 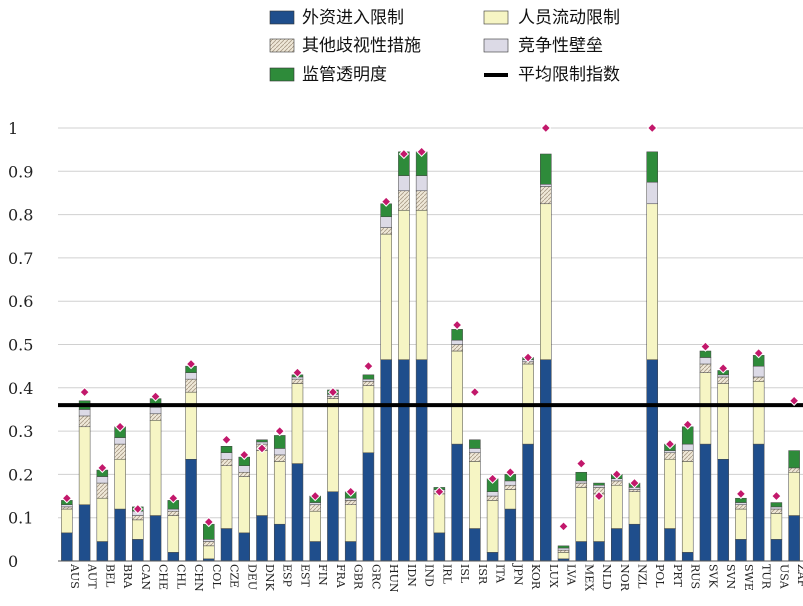 What do you see at coordinates (794, 538) in the screenshot?
I see `bar-segment-zaf-s0` at bounding box center [794, 538].